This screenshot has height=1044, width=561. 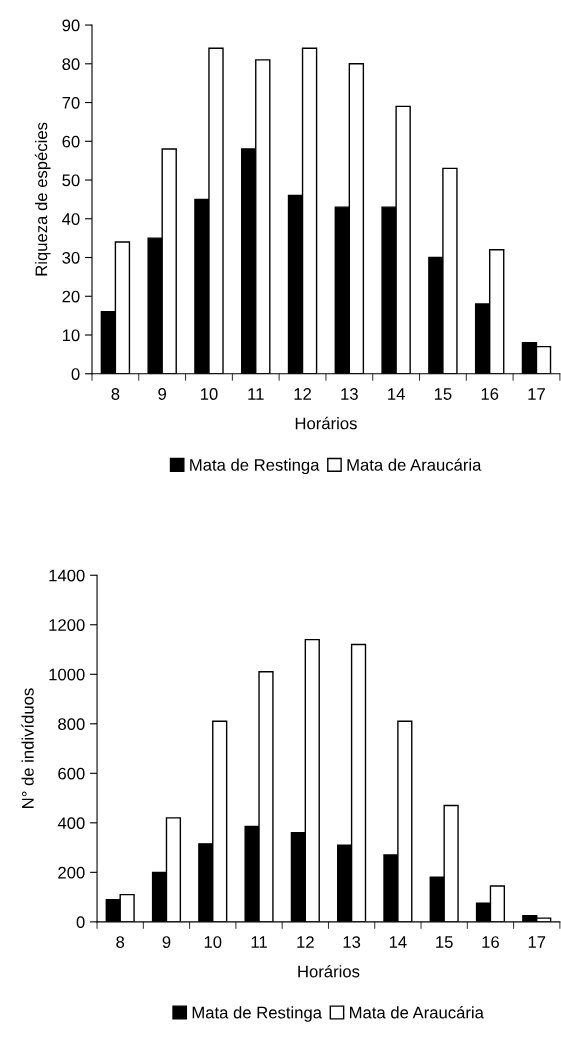 What do you see at coordinates (71, 335) in the screenshot?
I see `y-tick-label: 10` at bounding box center [71, 335].